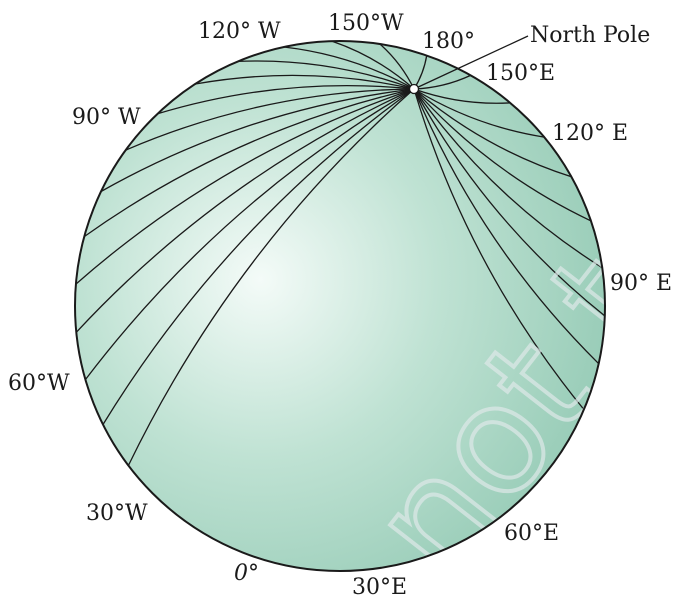  I want to click on label-150-w: 150°W, so click(366, 23).